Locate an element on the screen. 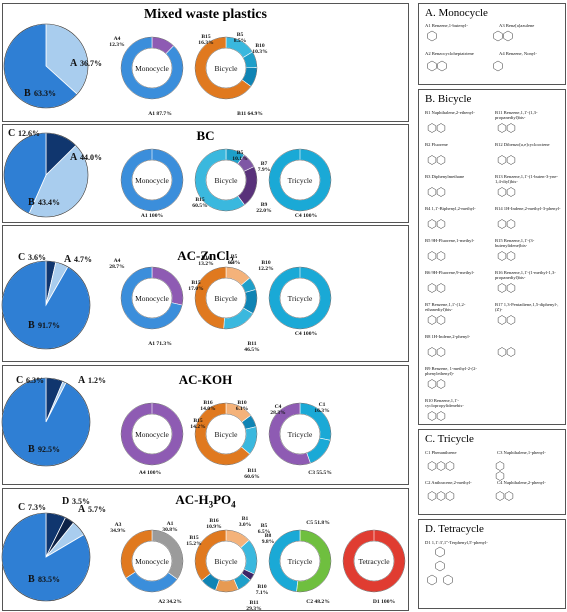 The width and height of the screenshot is (567, 612). panel-title: Mixed waste plastics is located at coordinates (205, 14).